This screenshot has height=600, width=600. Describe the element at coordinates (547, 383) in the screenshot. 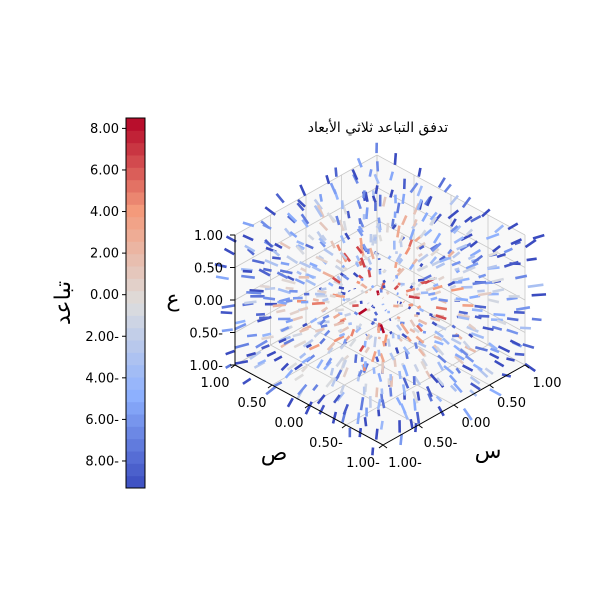

I see `x-tick-label: 1.00` at that location.